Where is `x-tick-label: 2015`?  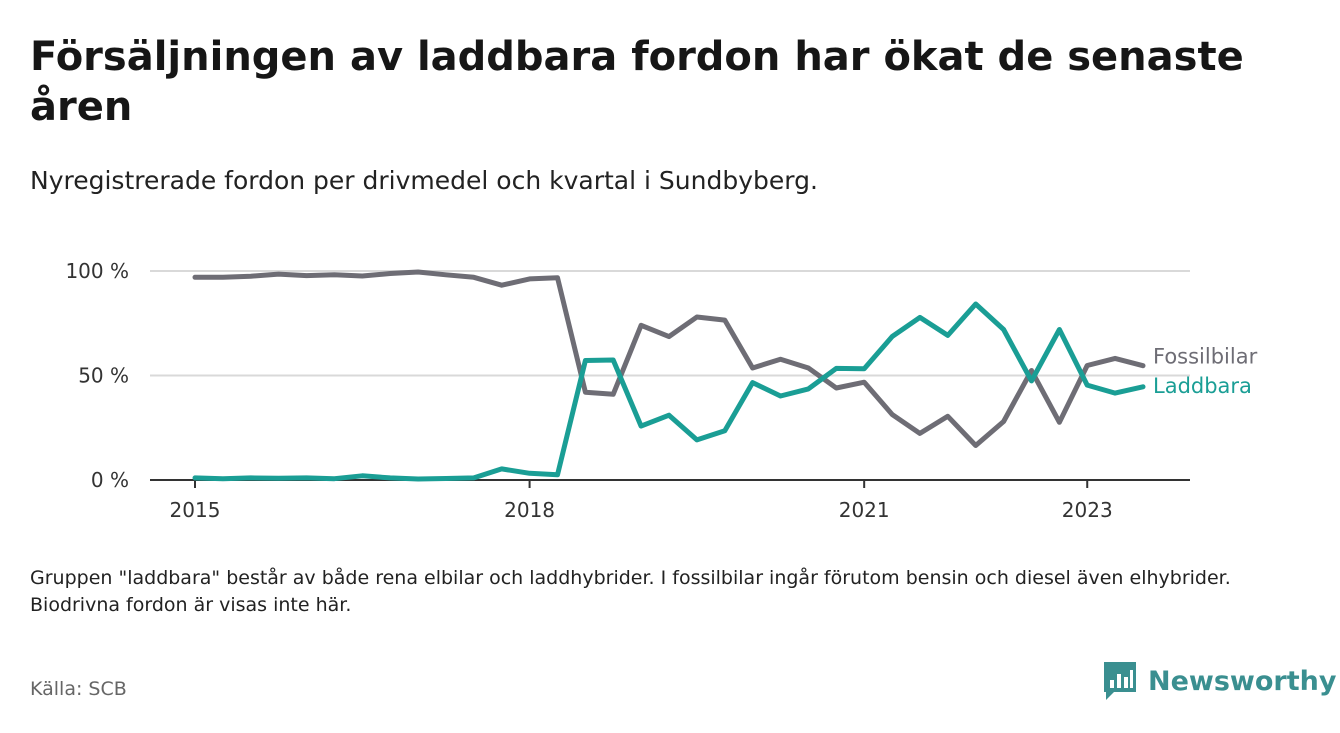
x-tick-label: 2015 is located at coordinates (195, 510).